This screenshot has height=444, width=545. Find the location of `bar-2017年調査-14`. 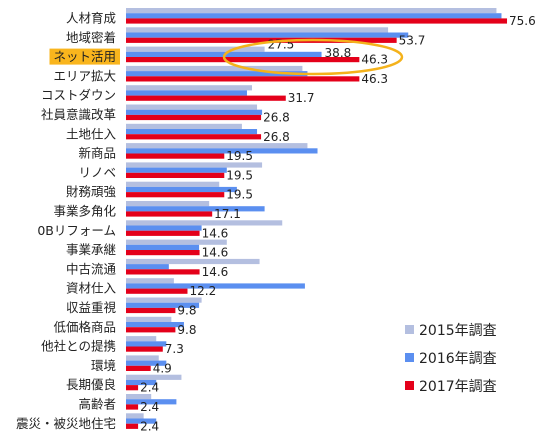

bar-2017年調査-14 is located at coordinates (157, 291).